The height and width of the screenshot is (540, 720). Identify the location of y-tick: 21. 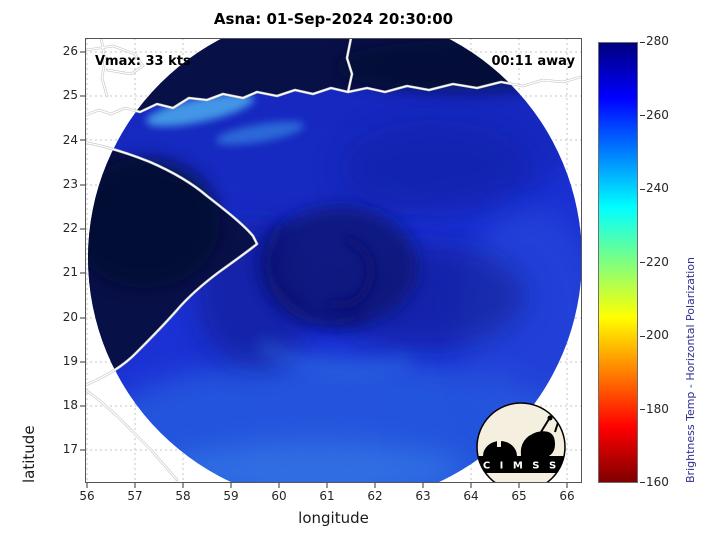
(70, 272).